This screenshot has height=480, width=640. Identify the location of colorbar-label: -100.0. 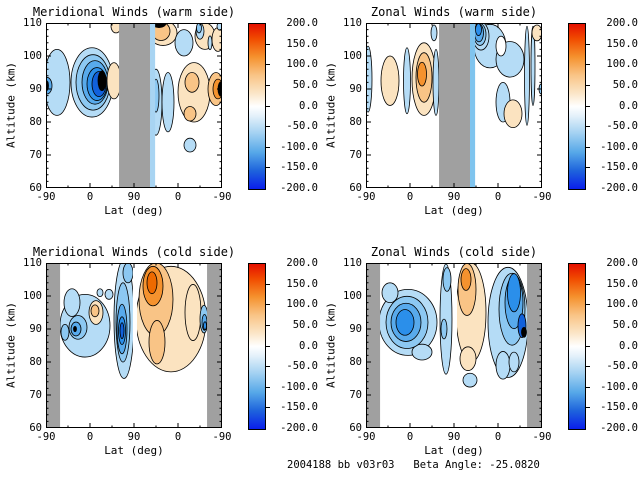
(619, 386).